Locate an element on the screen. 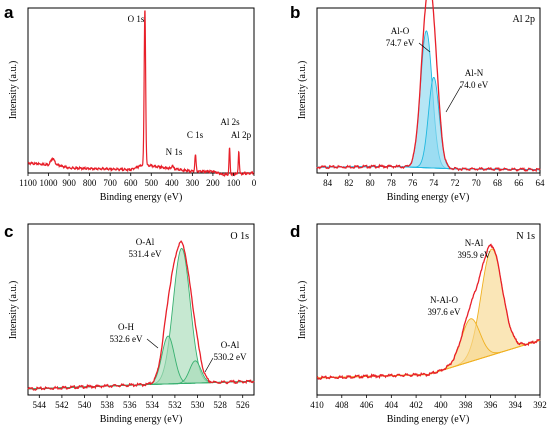 The width and height of the screenshot is (550, 440). x-tick-label-c-4: 536 is located at coordinates (130, 405).